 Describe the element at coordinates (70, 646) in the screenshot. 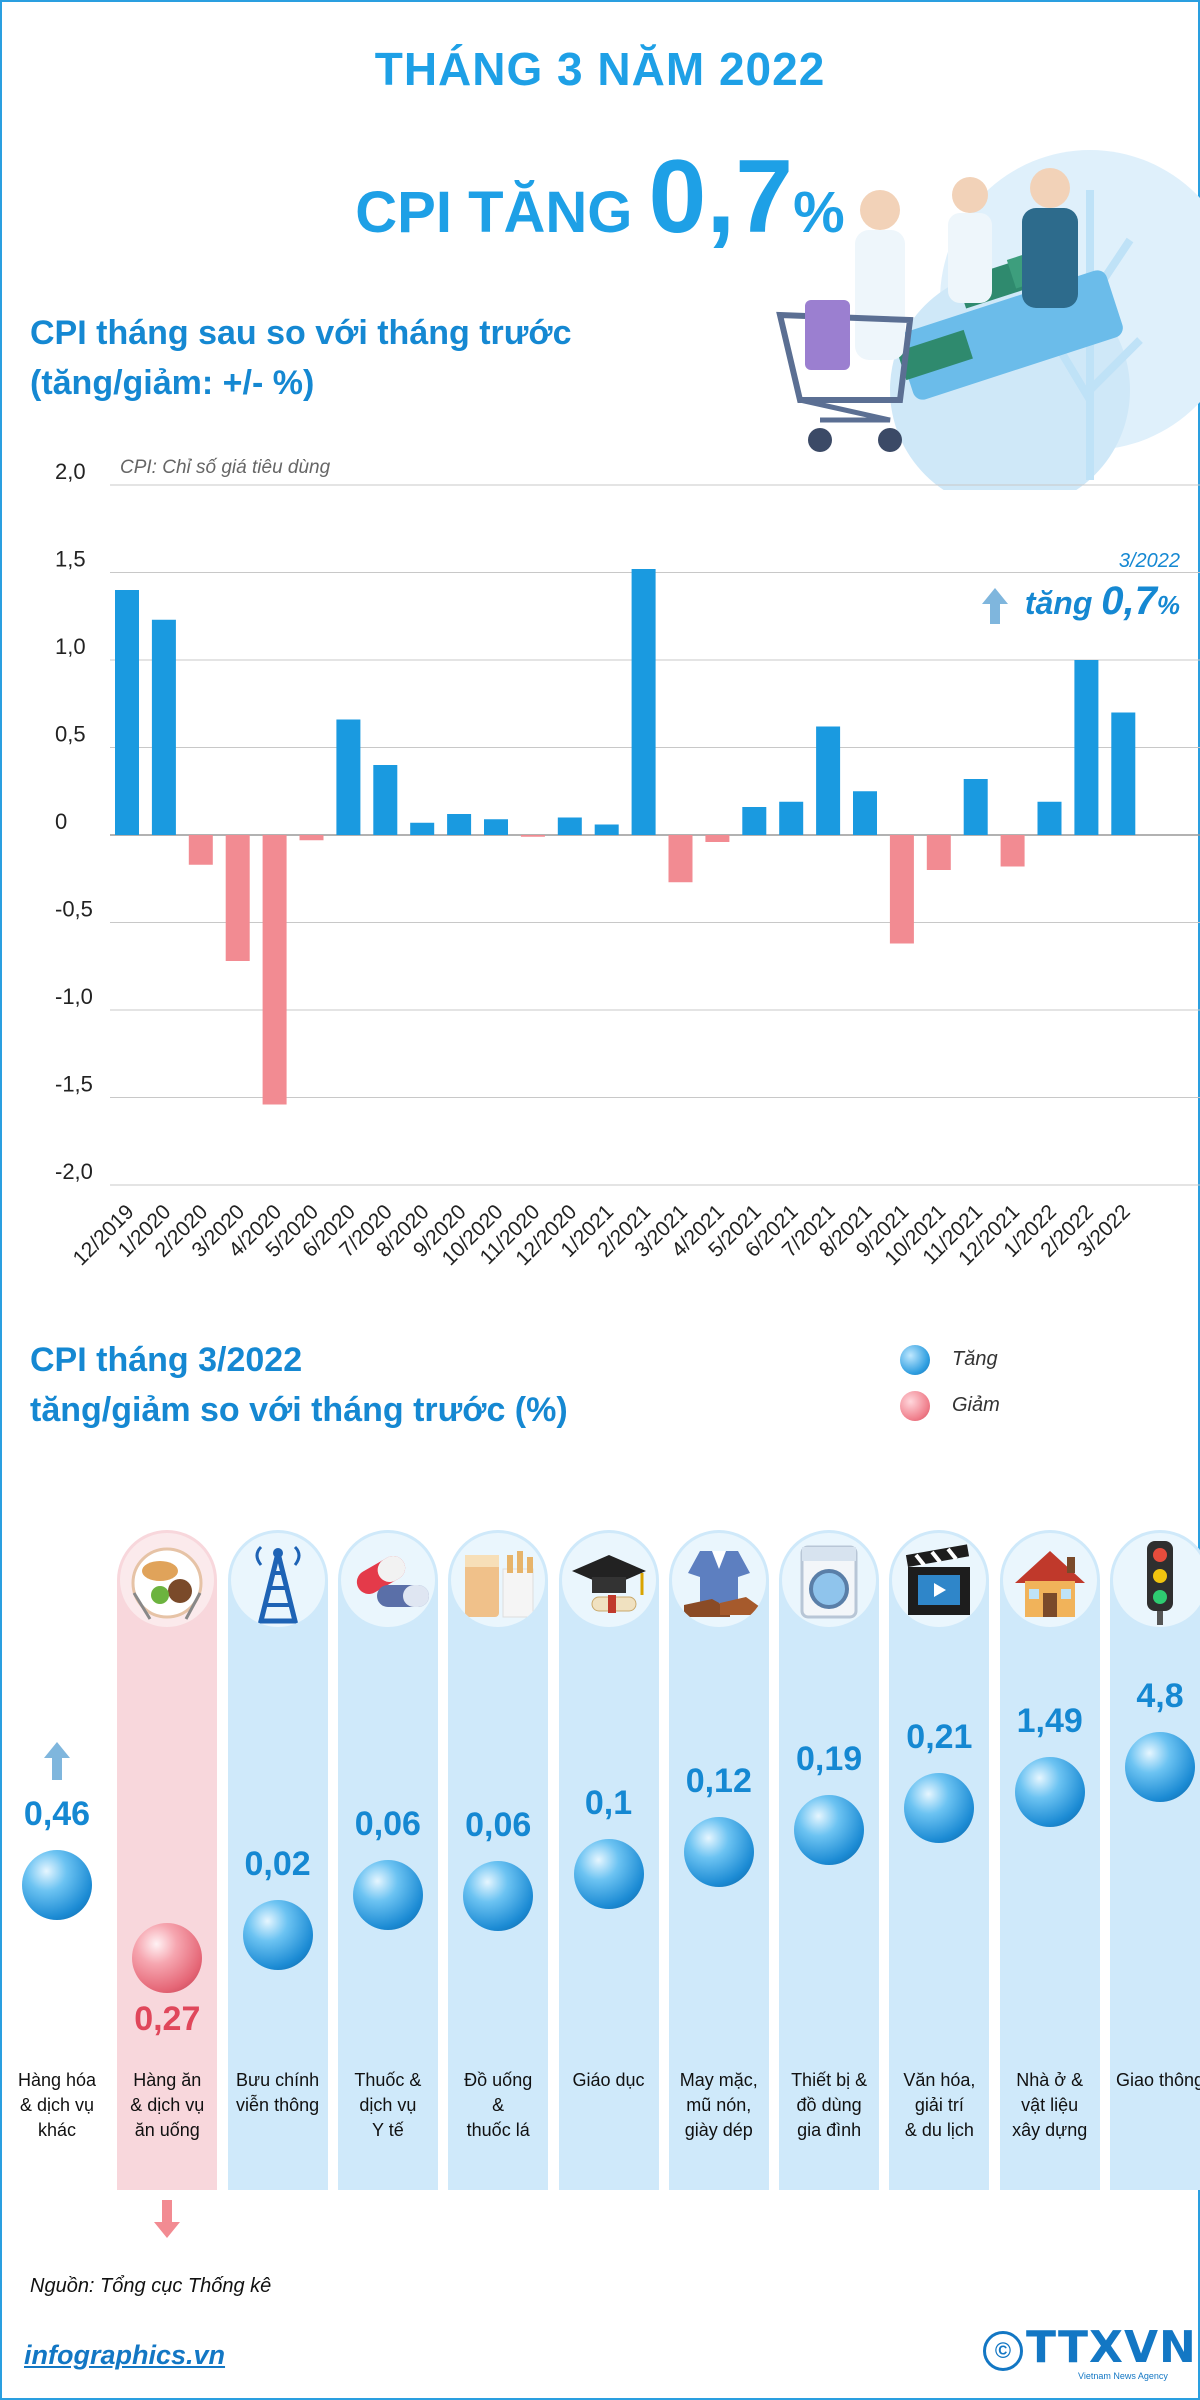

I see `y-tick-label: 1,0` at that location.